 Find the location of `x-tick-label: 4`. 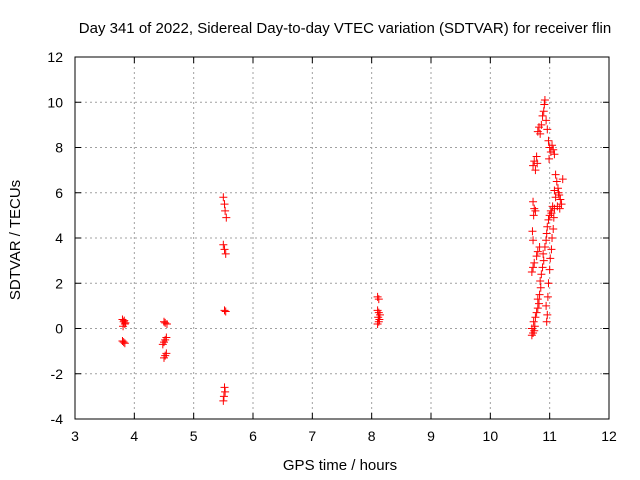

x-tick-label: 4 is located at coordinates (134, 436).